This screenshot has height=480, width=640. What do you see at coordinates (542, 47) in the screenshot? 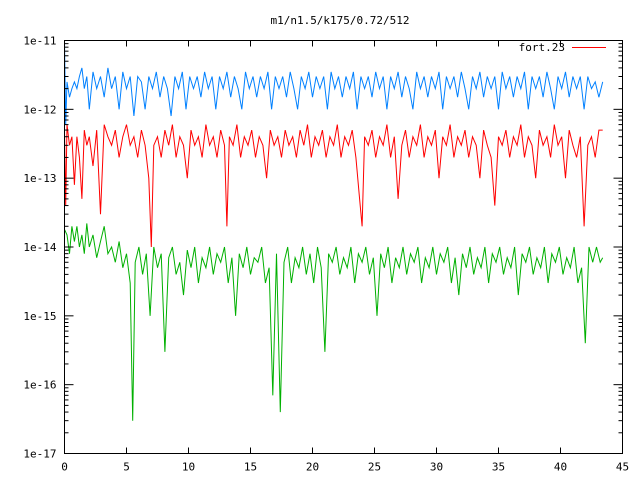
I see `legend-label-fort-23: fort.23` at bounding box center [542, 47].